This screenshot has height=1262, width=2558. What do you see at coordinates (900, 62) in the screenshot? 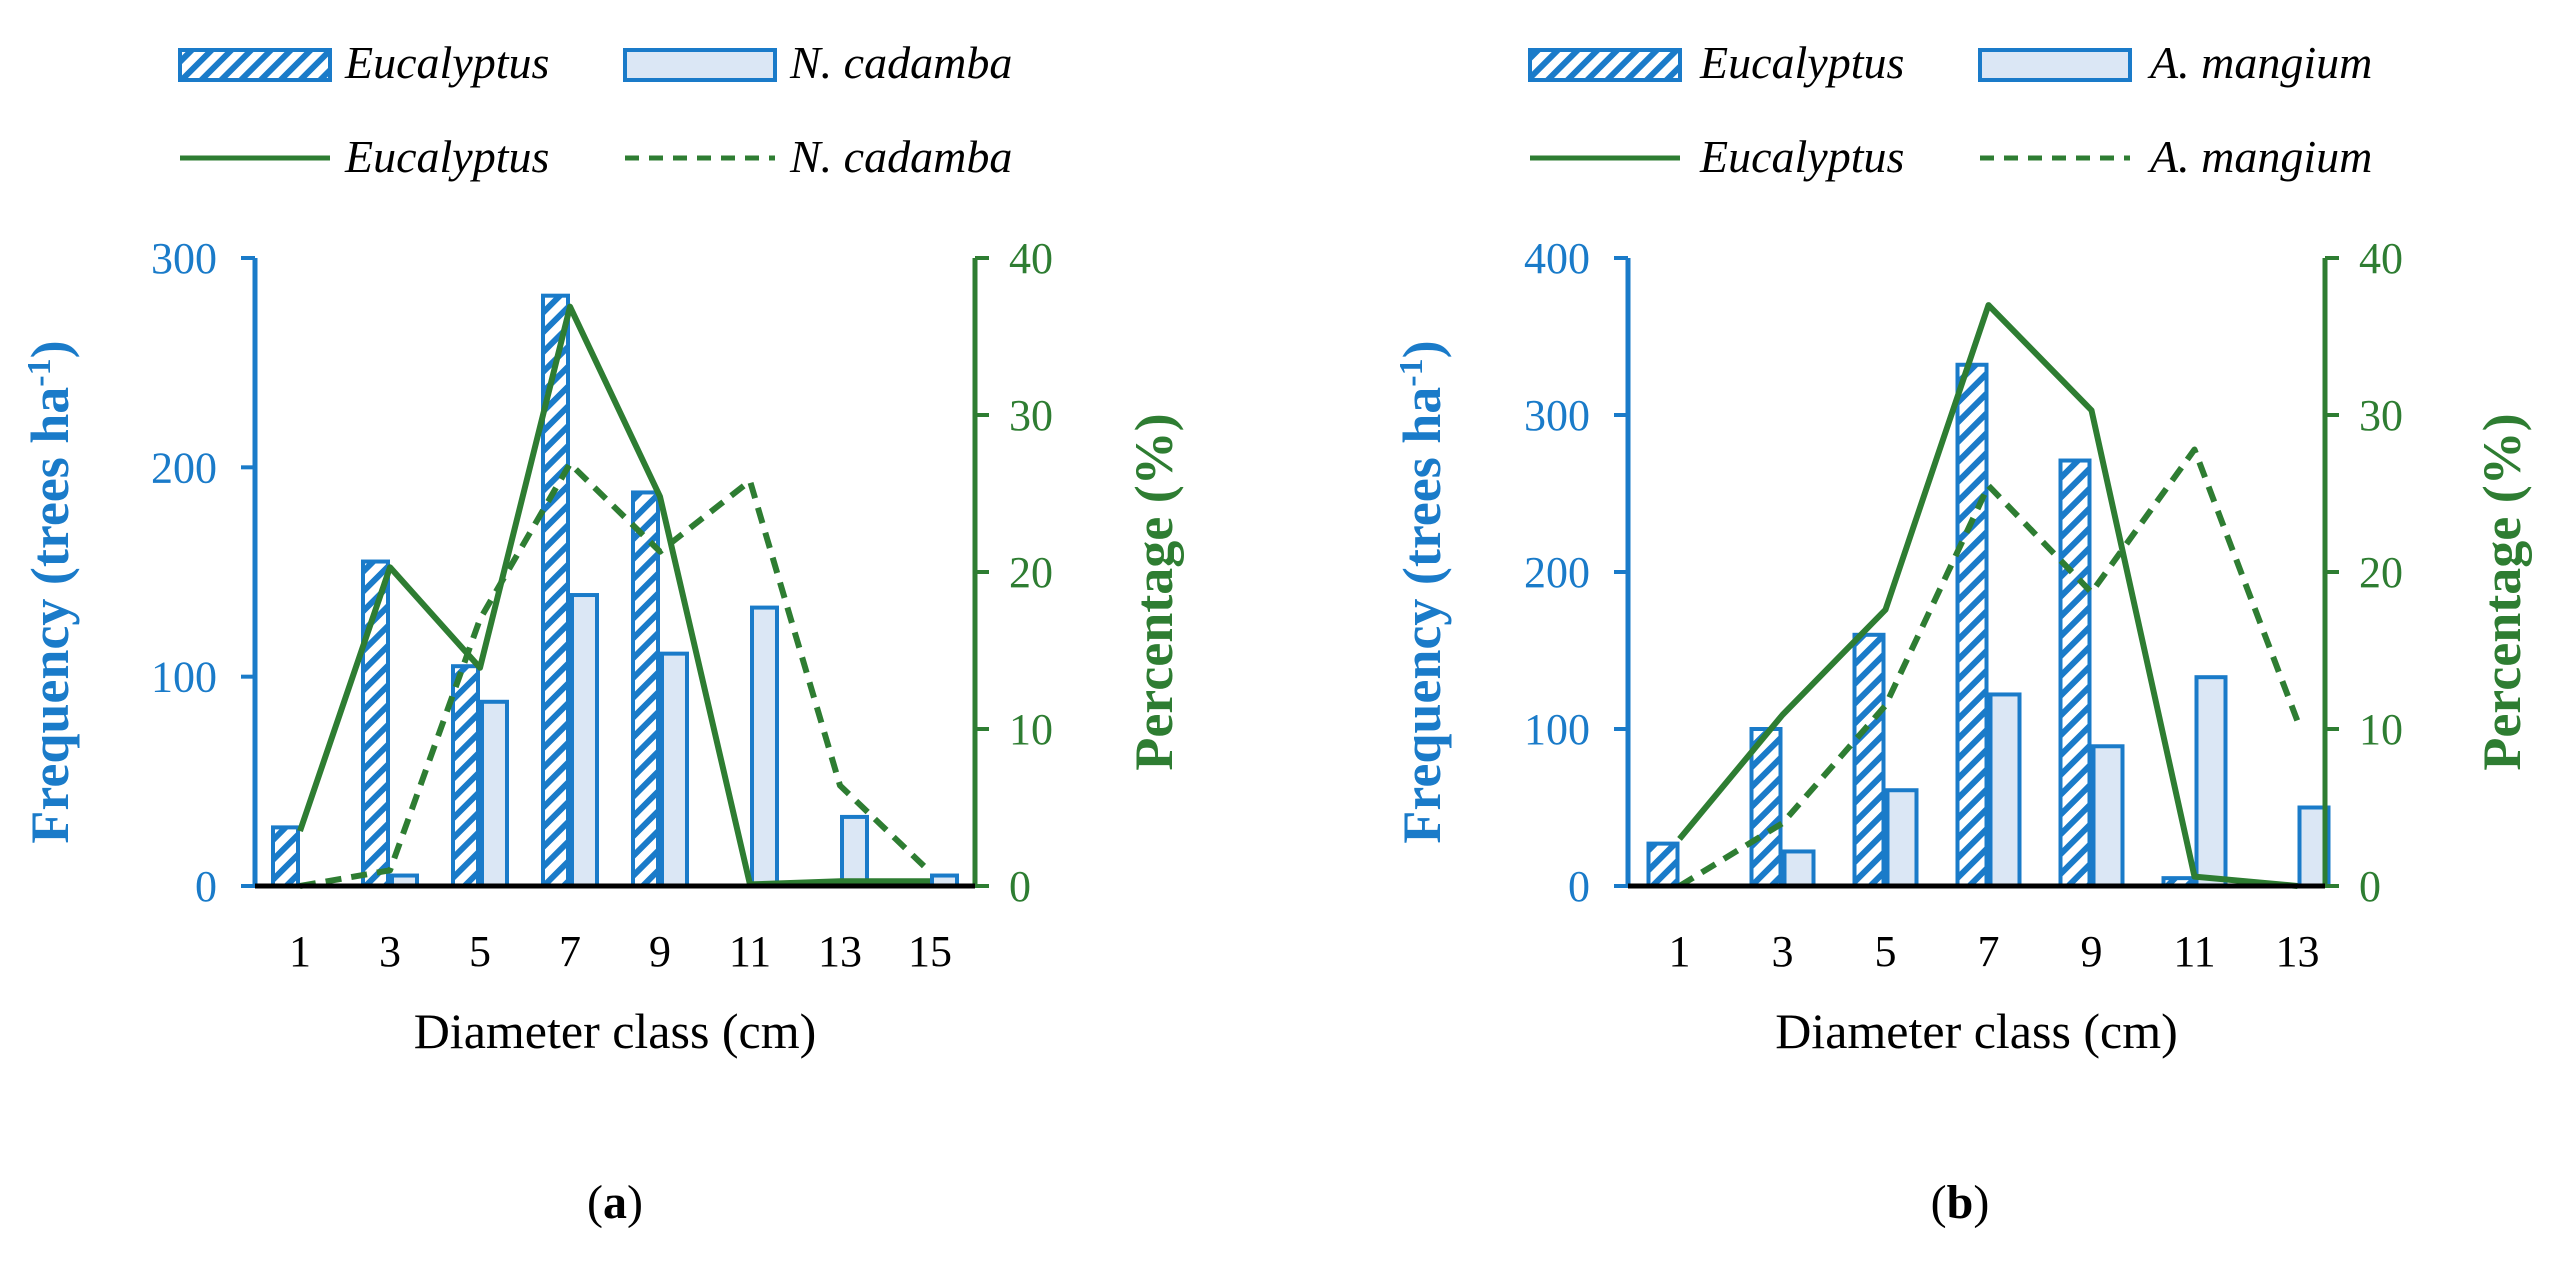
I see `legend-label-bar-2: N. cadamba` at bounding box center [900, 62].